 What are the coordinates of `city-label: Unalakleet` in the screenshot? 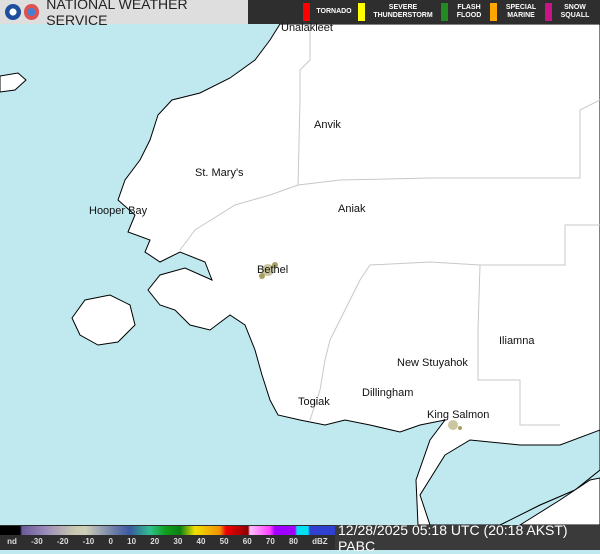 It's located at (307, 28).